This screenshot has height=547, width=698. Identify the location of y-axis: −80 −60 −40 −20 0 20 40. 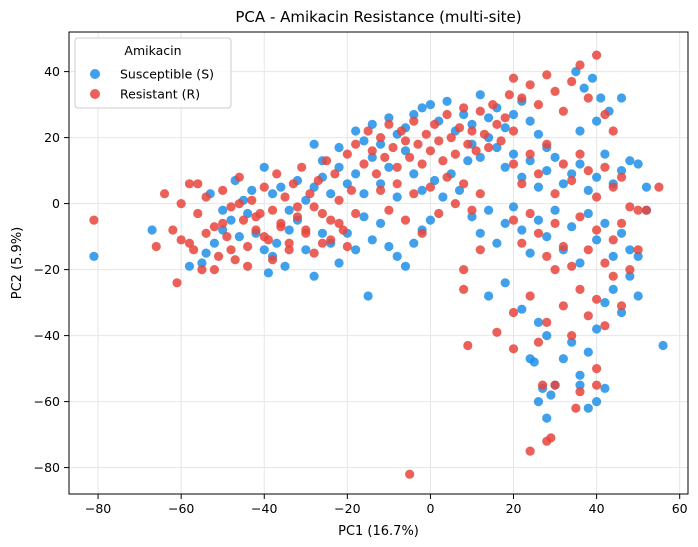
(51, 269).